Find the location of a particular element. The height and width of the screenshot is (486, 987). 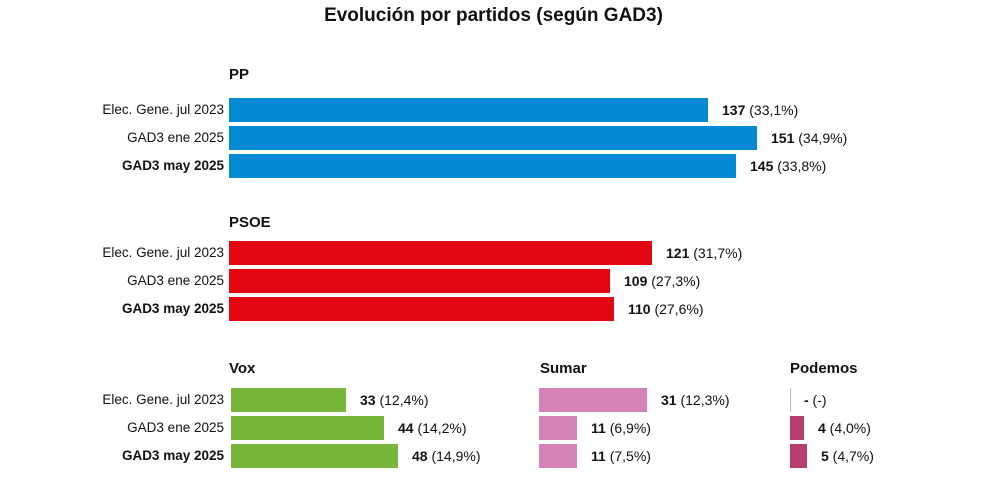

series-label-sumar: Sumar is located at coordinates (563, 368).